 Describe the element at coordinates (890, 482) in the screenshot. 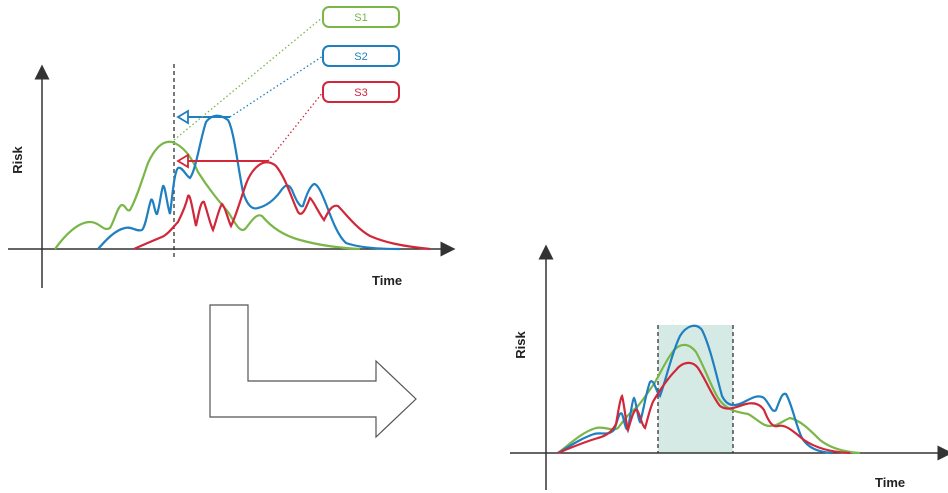

I see `right-x-axis-label: Time` at that location.